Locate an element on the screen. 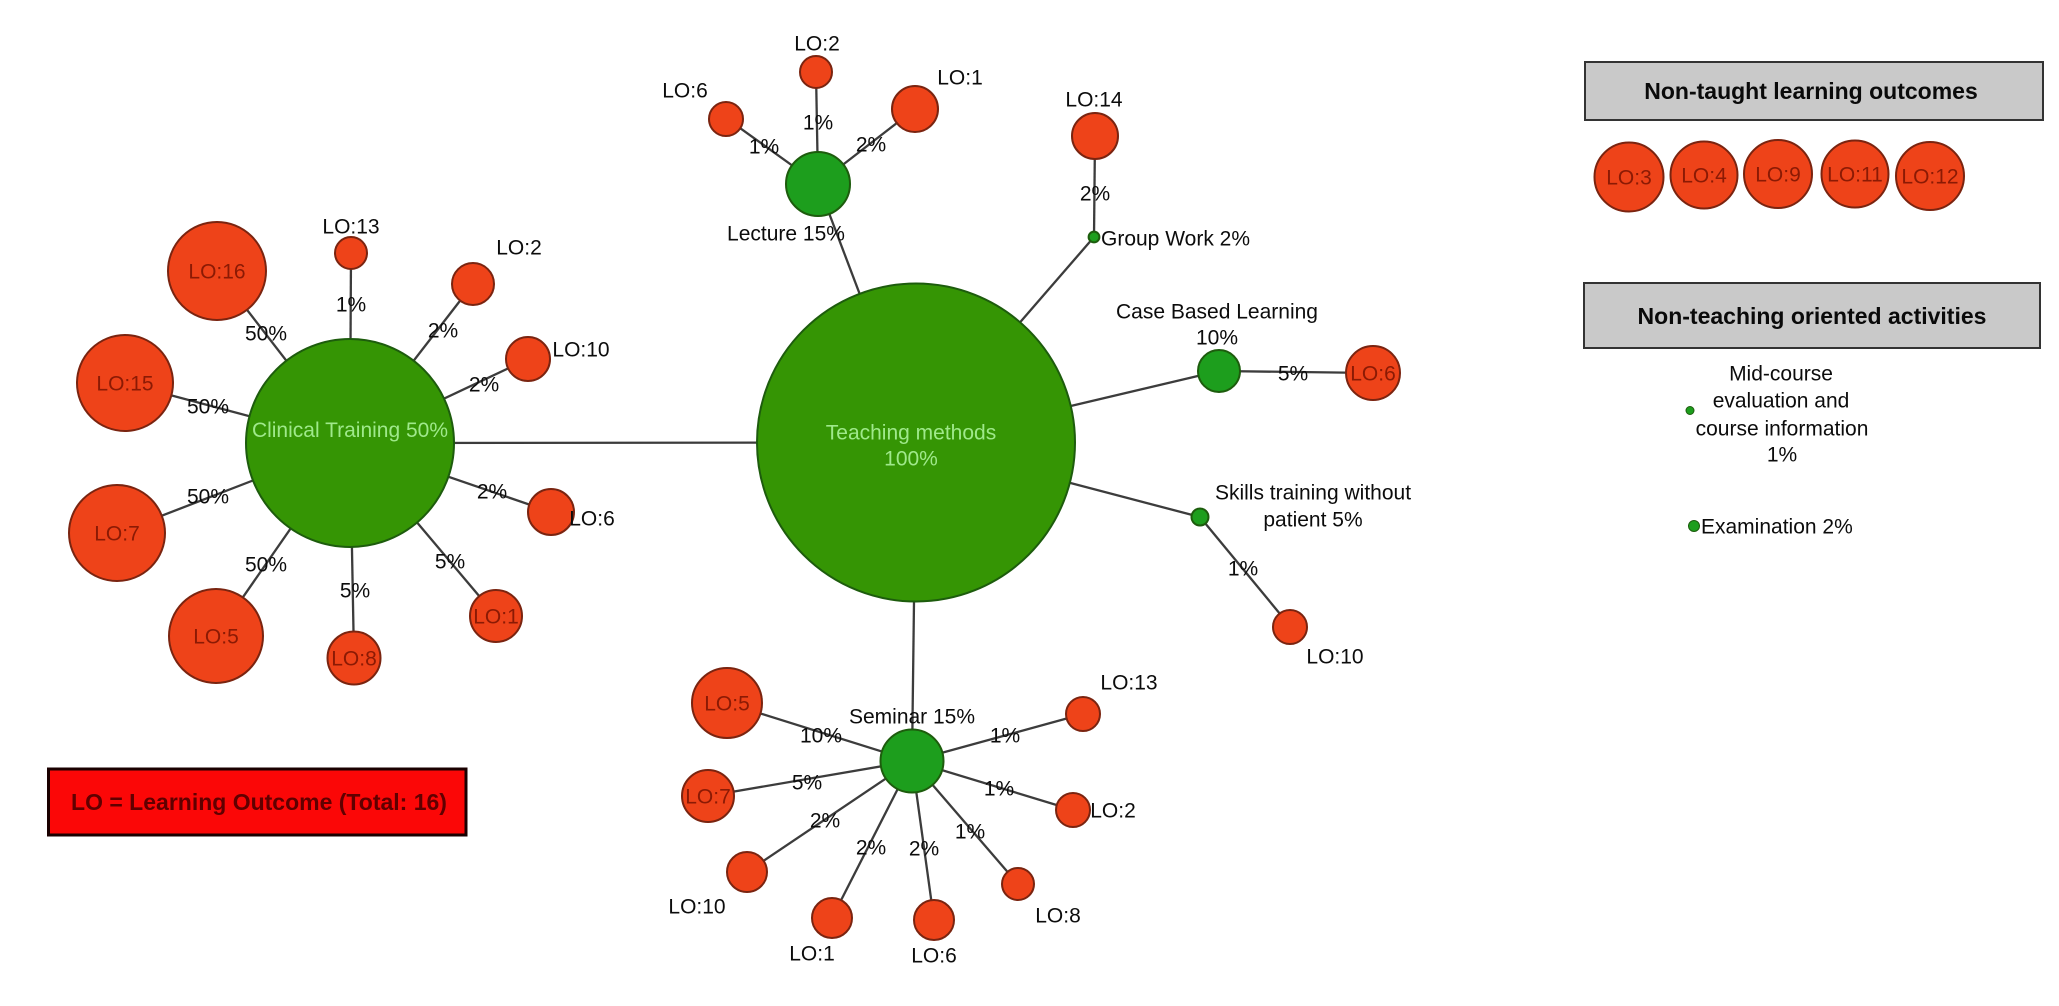  svg-text: LO:15 is located at coordinates (124, 384).